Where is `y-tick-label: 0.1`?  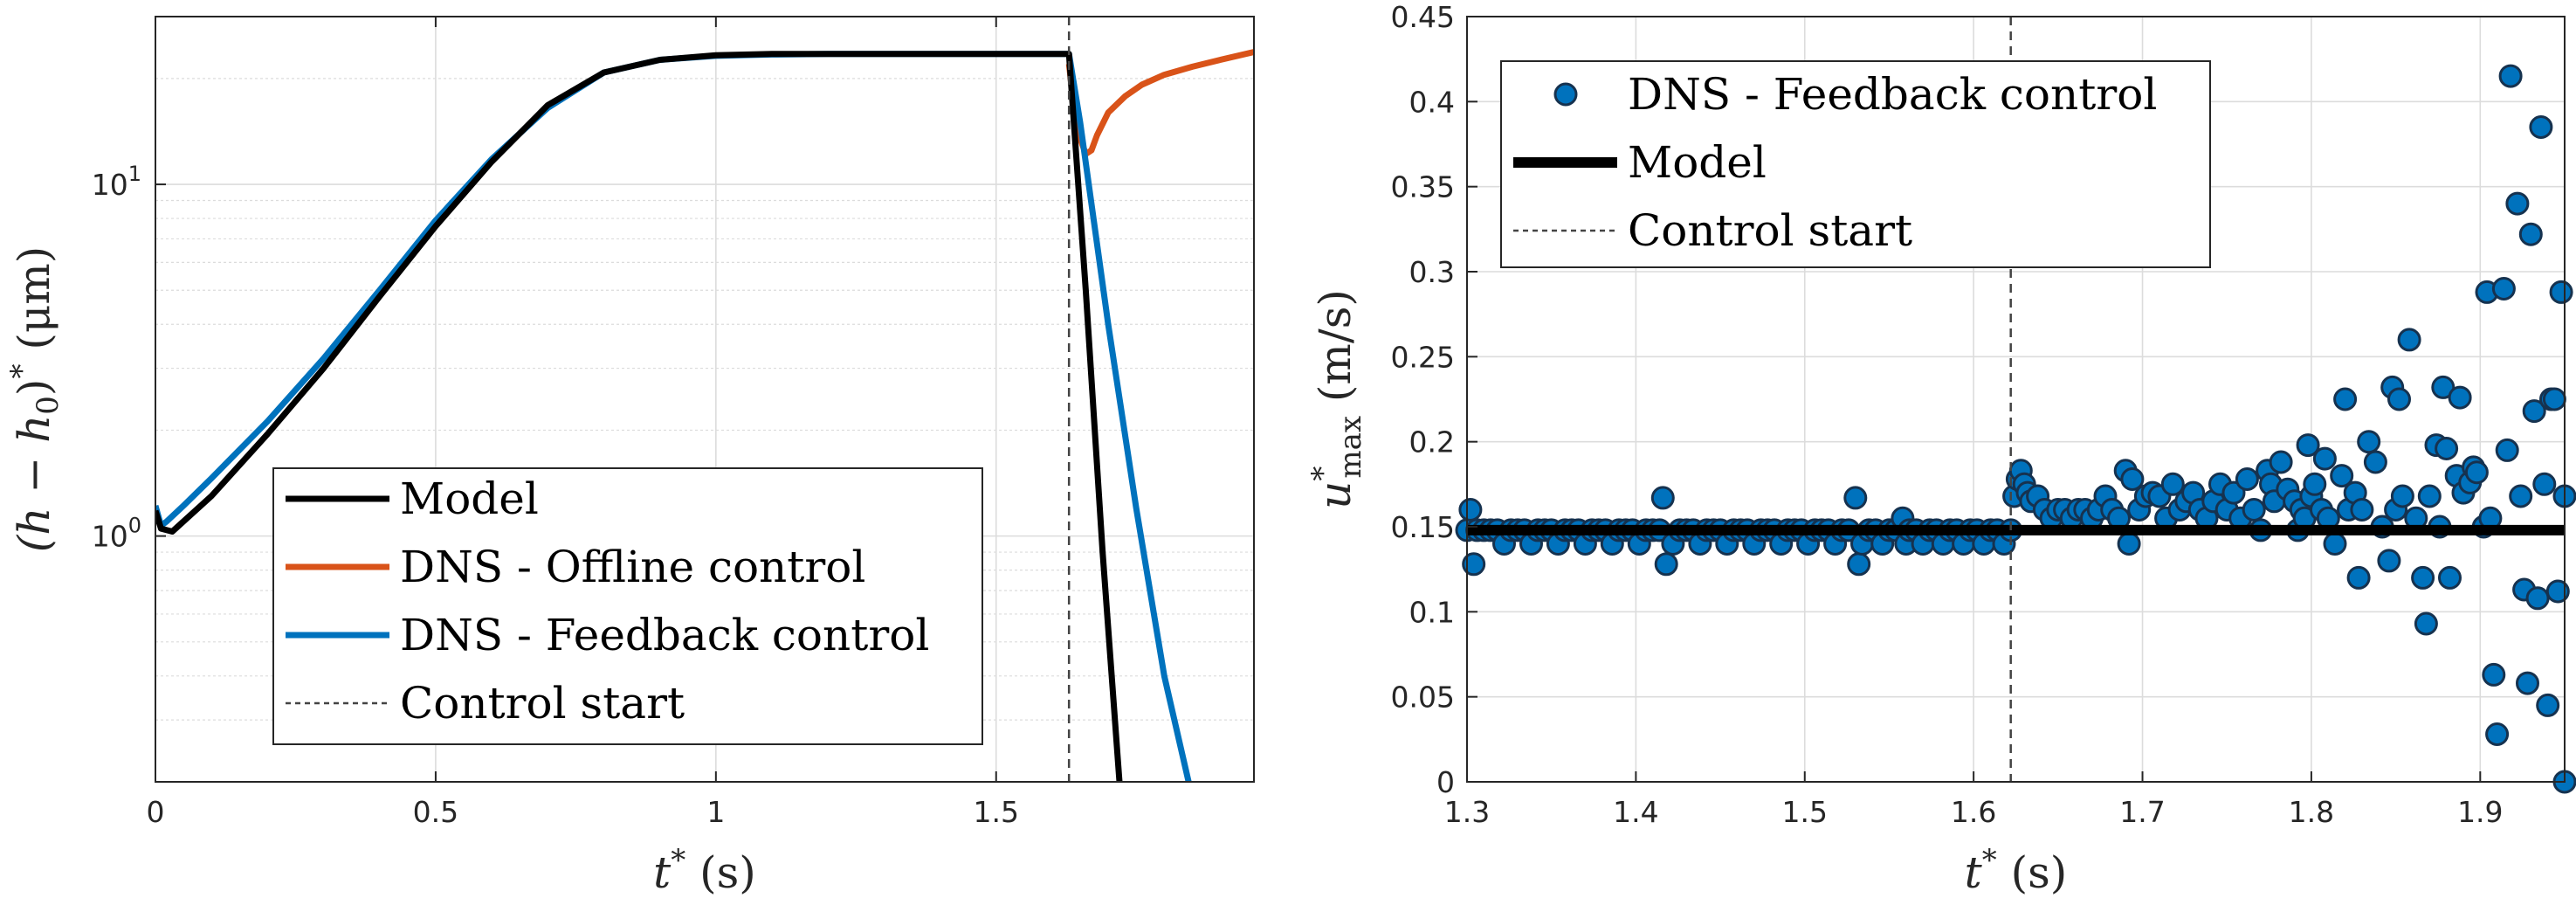
y-tick-label: 0.1 is located at coordinates (1432, 612).